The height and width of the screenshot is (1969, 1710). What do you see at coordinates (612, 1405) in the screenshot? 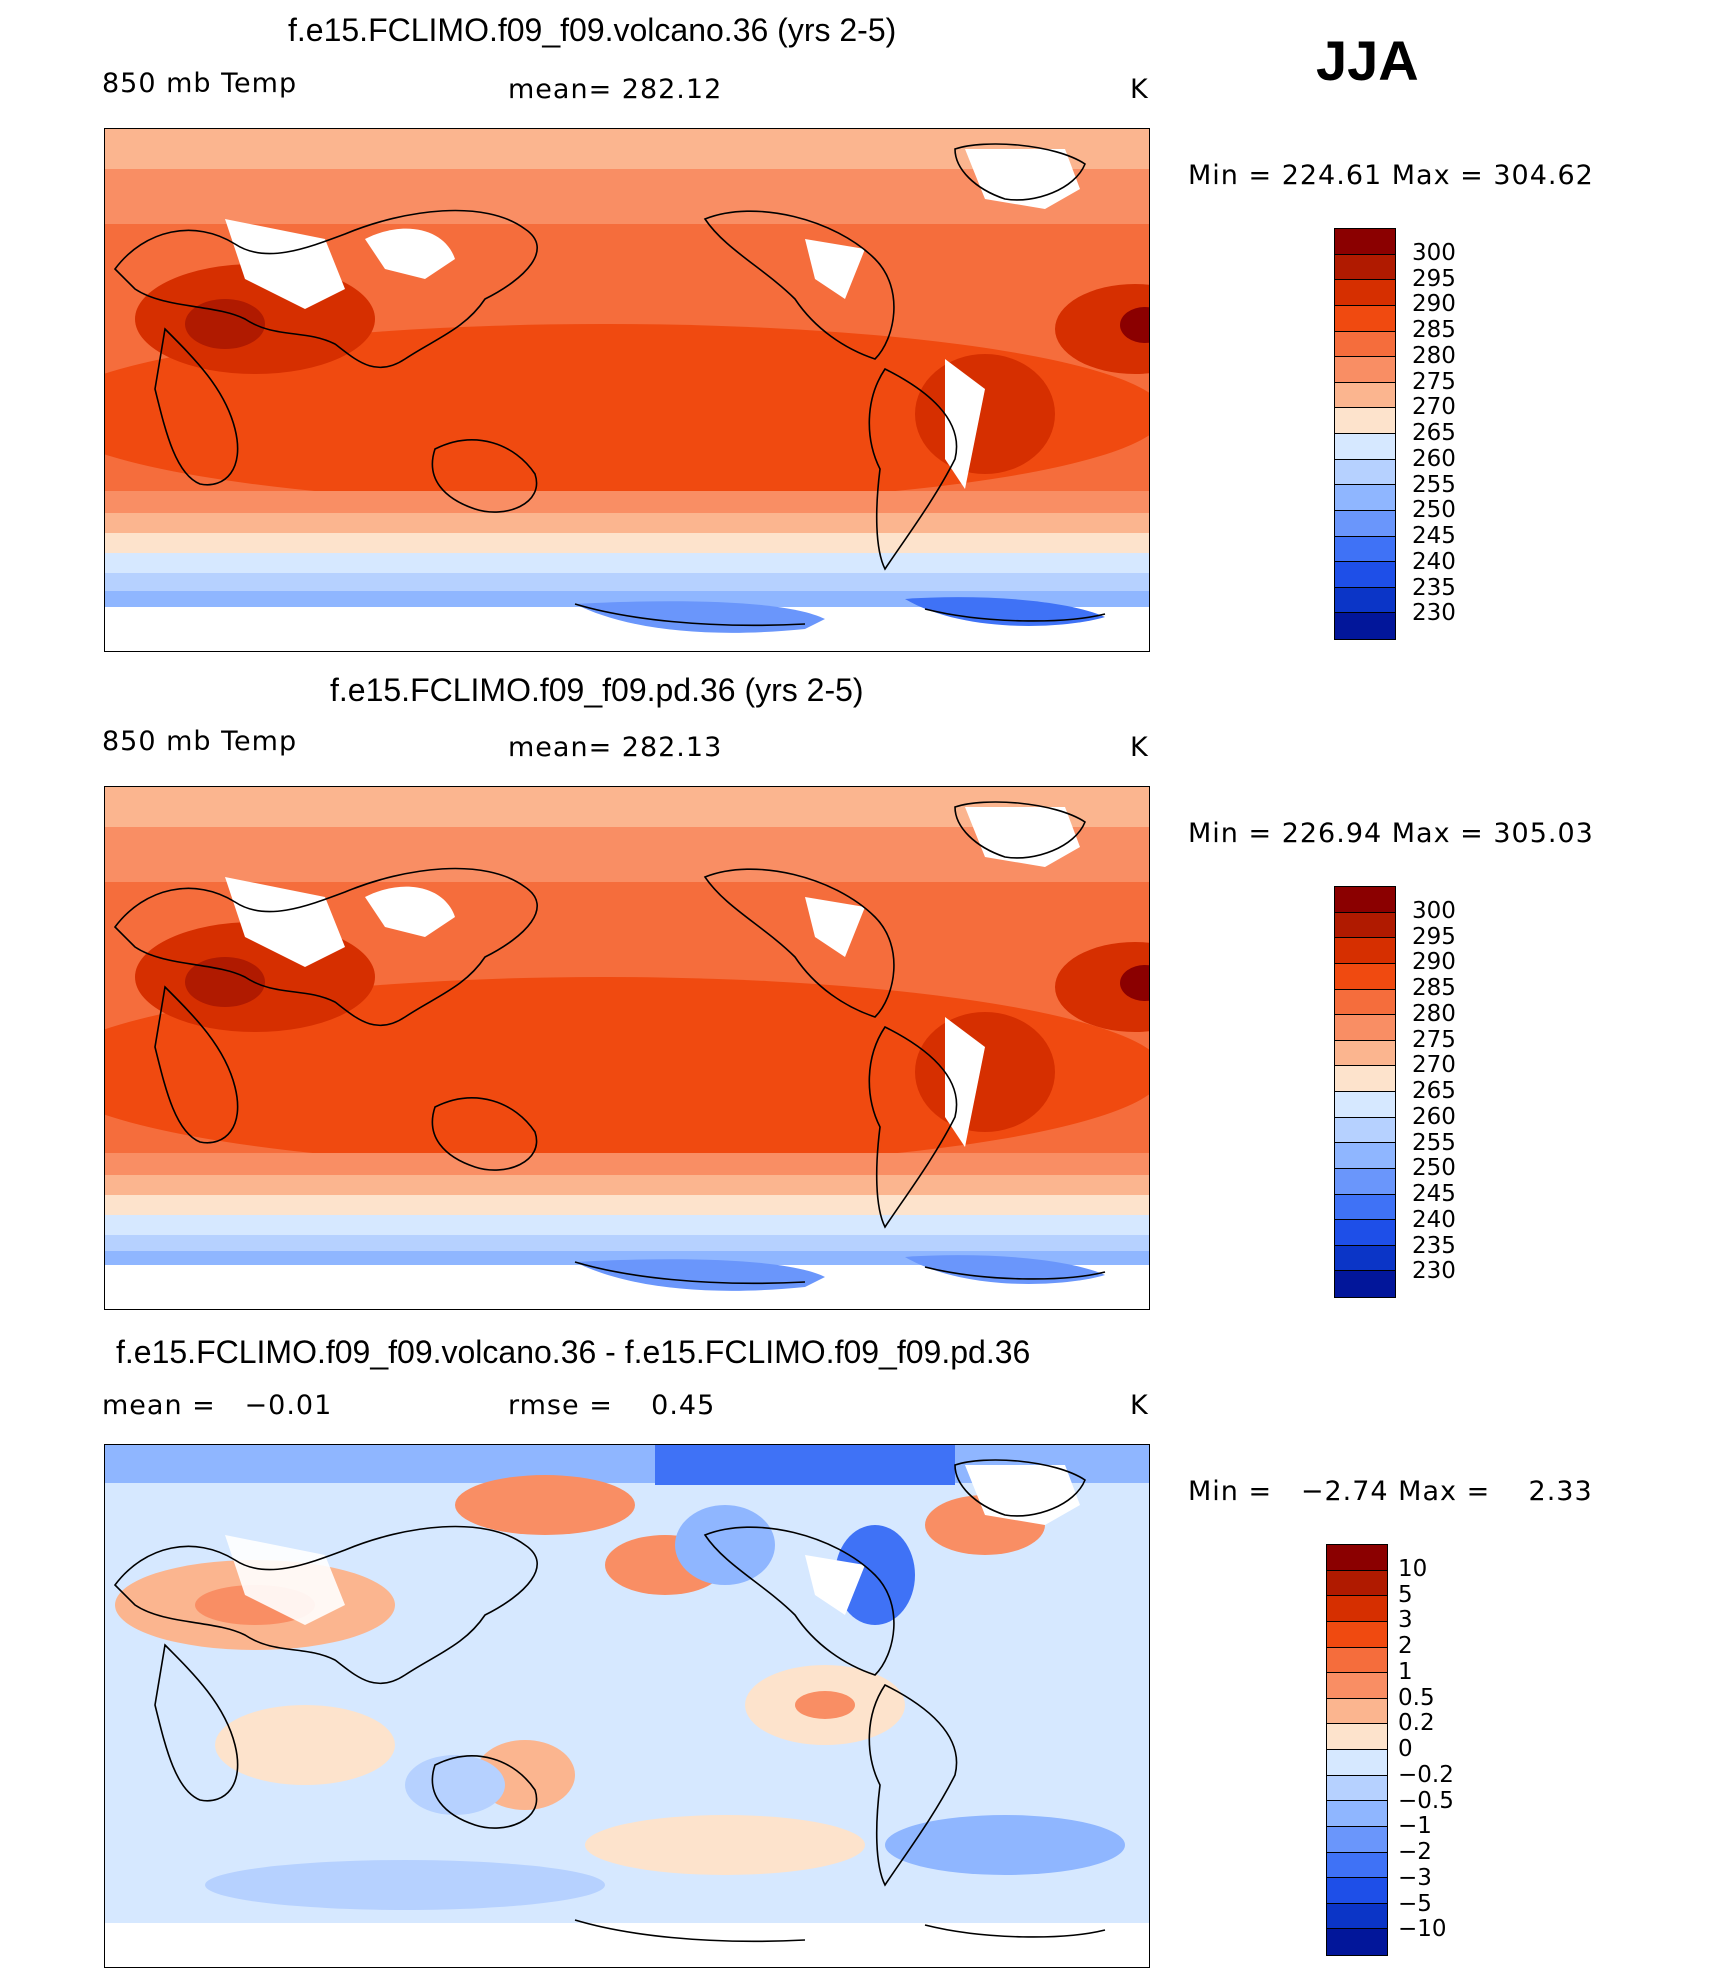
I see `panel-3-rmse-label: rmse = 0.45` at bounding box center [612, 1405].